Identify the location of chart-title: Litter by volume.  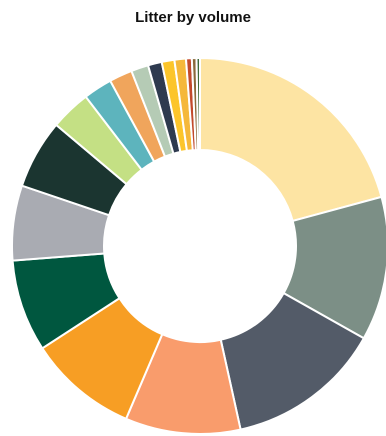
(193, 17).